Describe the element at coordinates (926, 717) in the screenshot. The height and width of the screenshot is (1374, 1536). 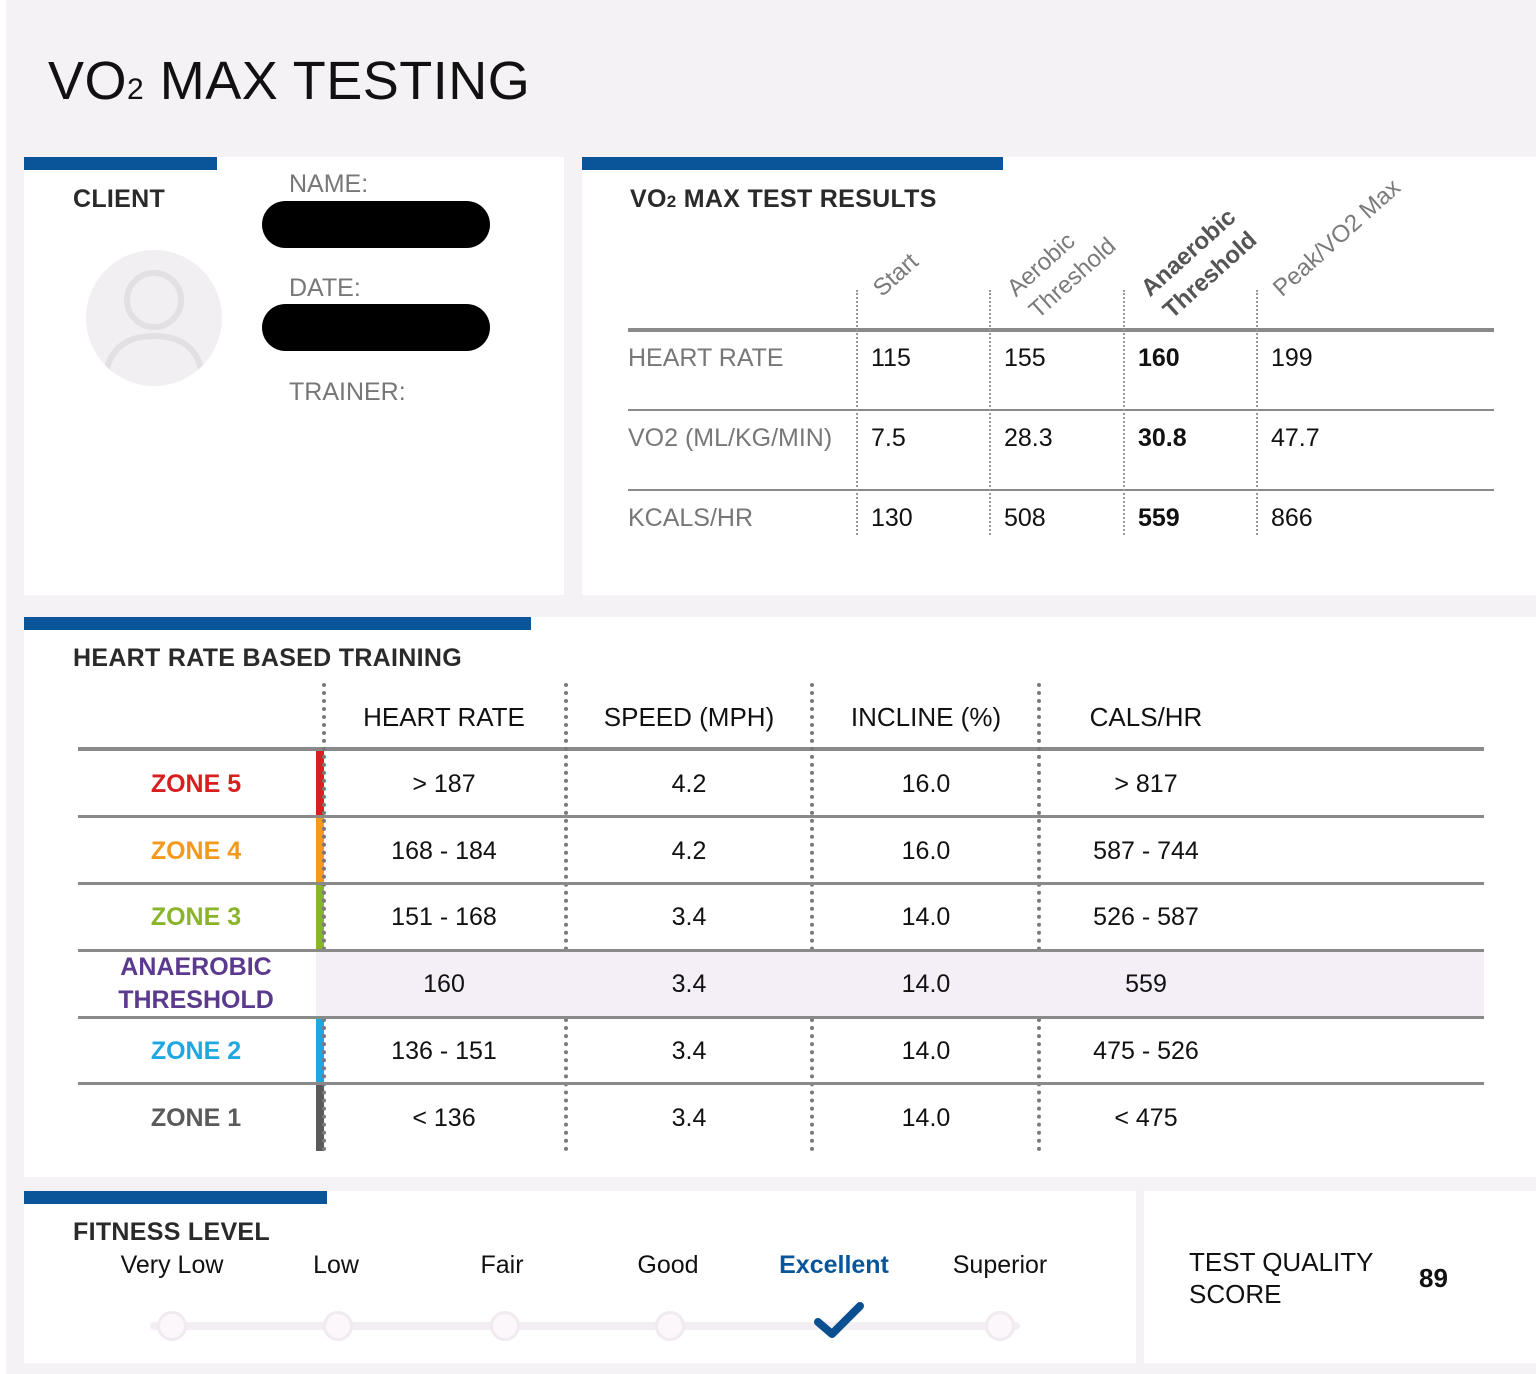
I see `header-incline: INCLINE (%)` at that location.